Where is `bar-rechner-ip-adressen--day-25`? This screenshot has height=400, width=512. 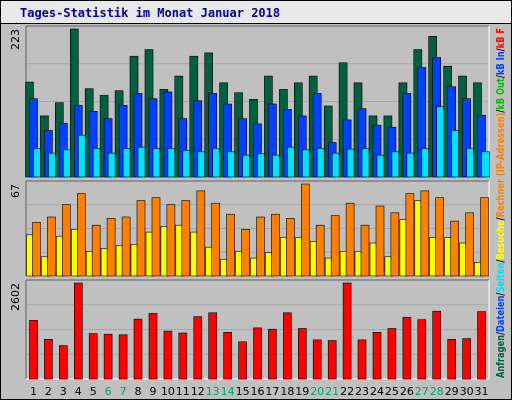
bar-rechner-ip-adressen--day-25 is located at coordinates (395, 244).